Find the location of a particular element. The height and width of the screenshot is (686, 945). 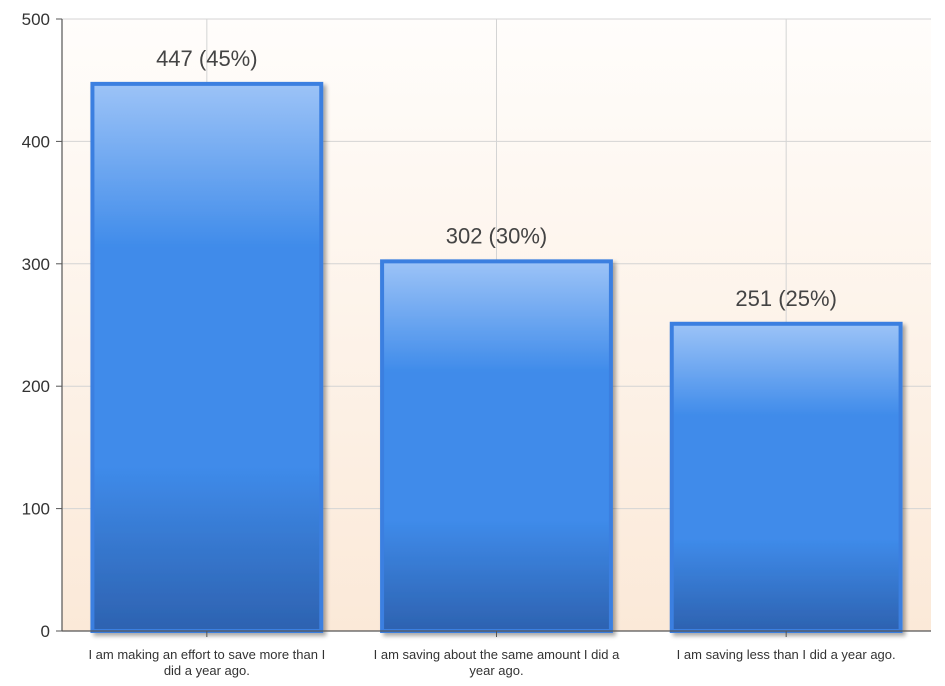

y-tick-label: 200 is located at coordinates (36, 386).